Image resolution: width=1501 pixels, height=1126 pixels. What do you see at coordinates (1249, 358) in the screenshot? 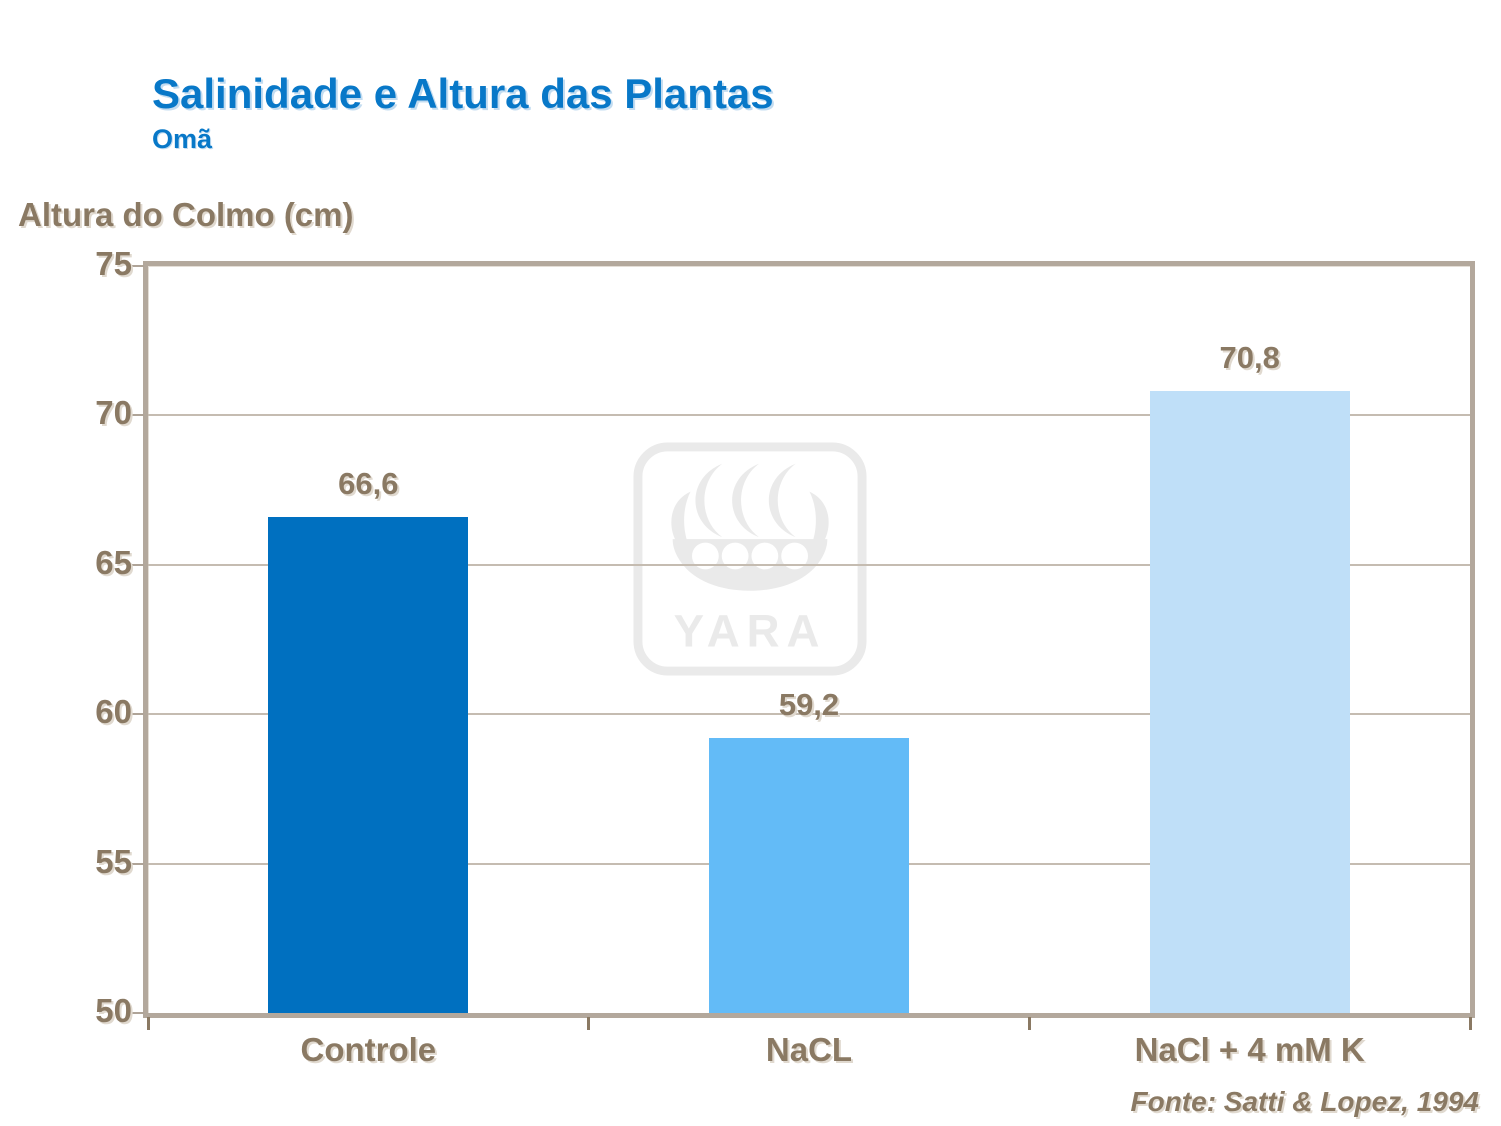
I see `bar-value-label: 70,8` at bounding box center [1249, 358].